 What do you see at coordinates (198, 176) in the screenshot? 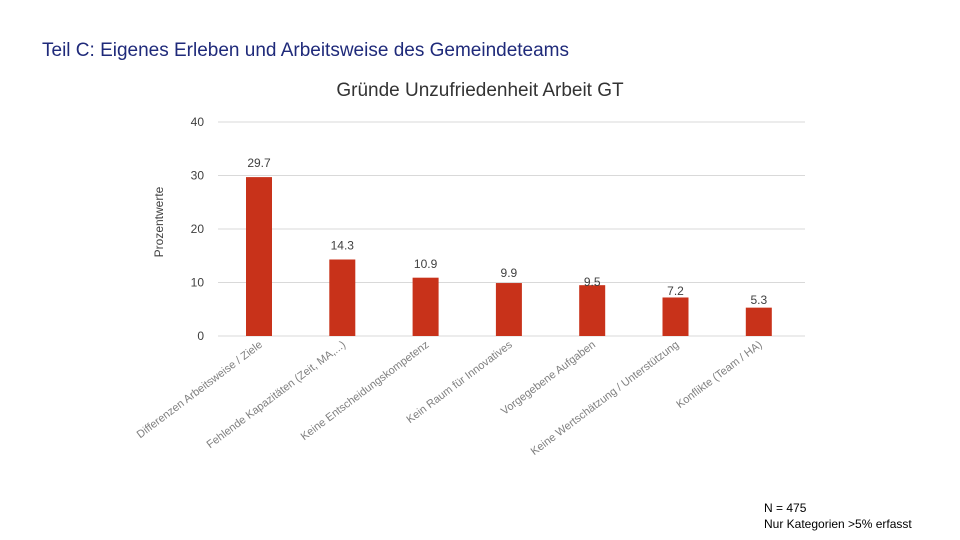
I see `y-tick-label: 30` at bounding box center [198, 176].